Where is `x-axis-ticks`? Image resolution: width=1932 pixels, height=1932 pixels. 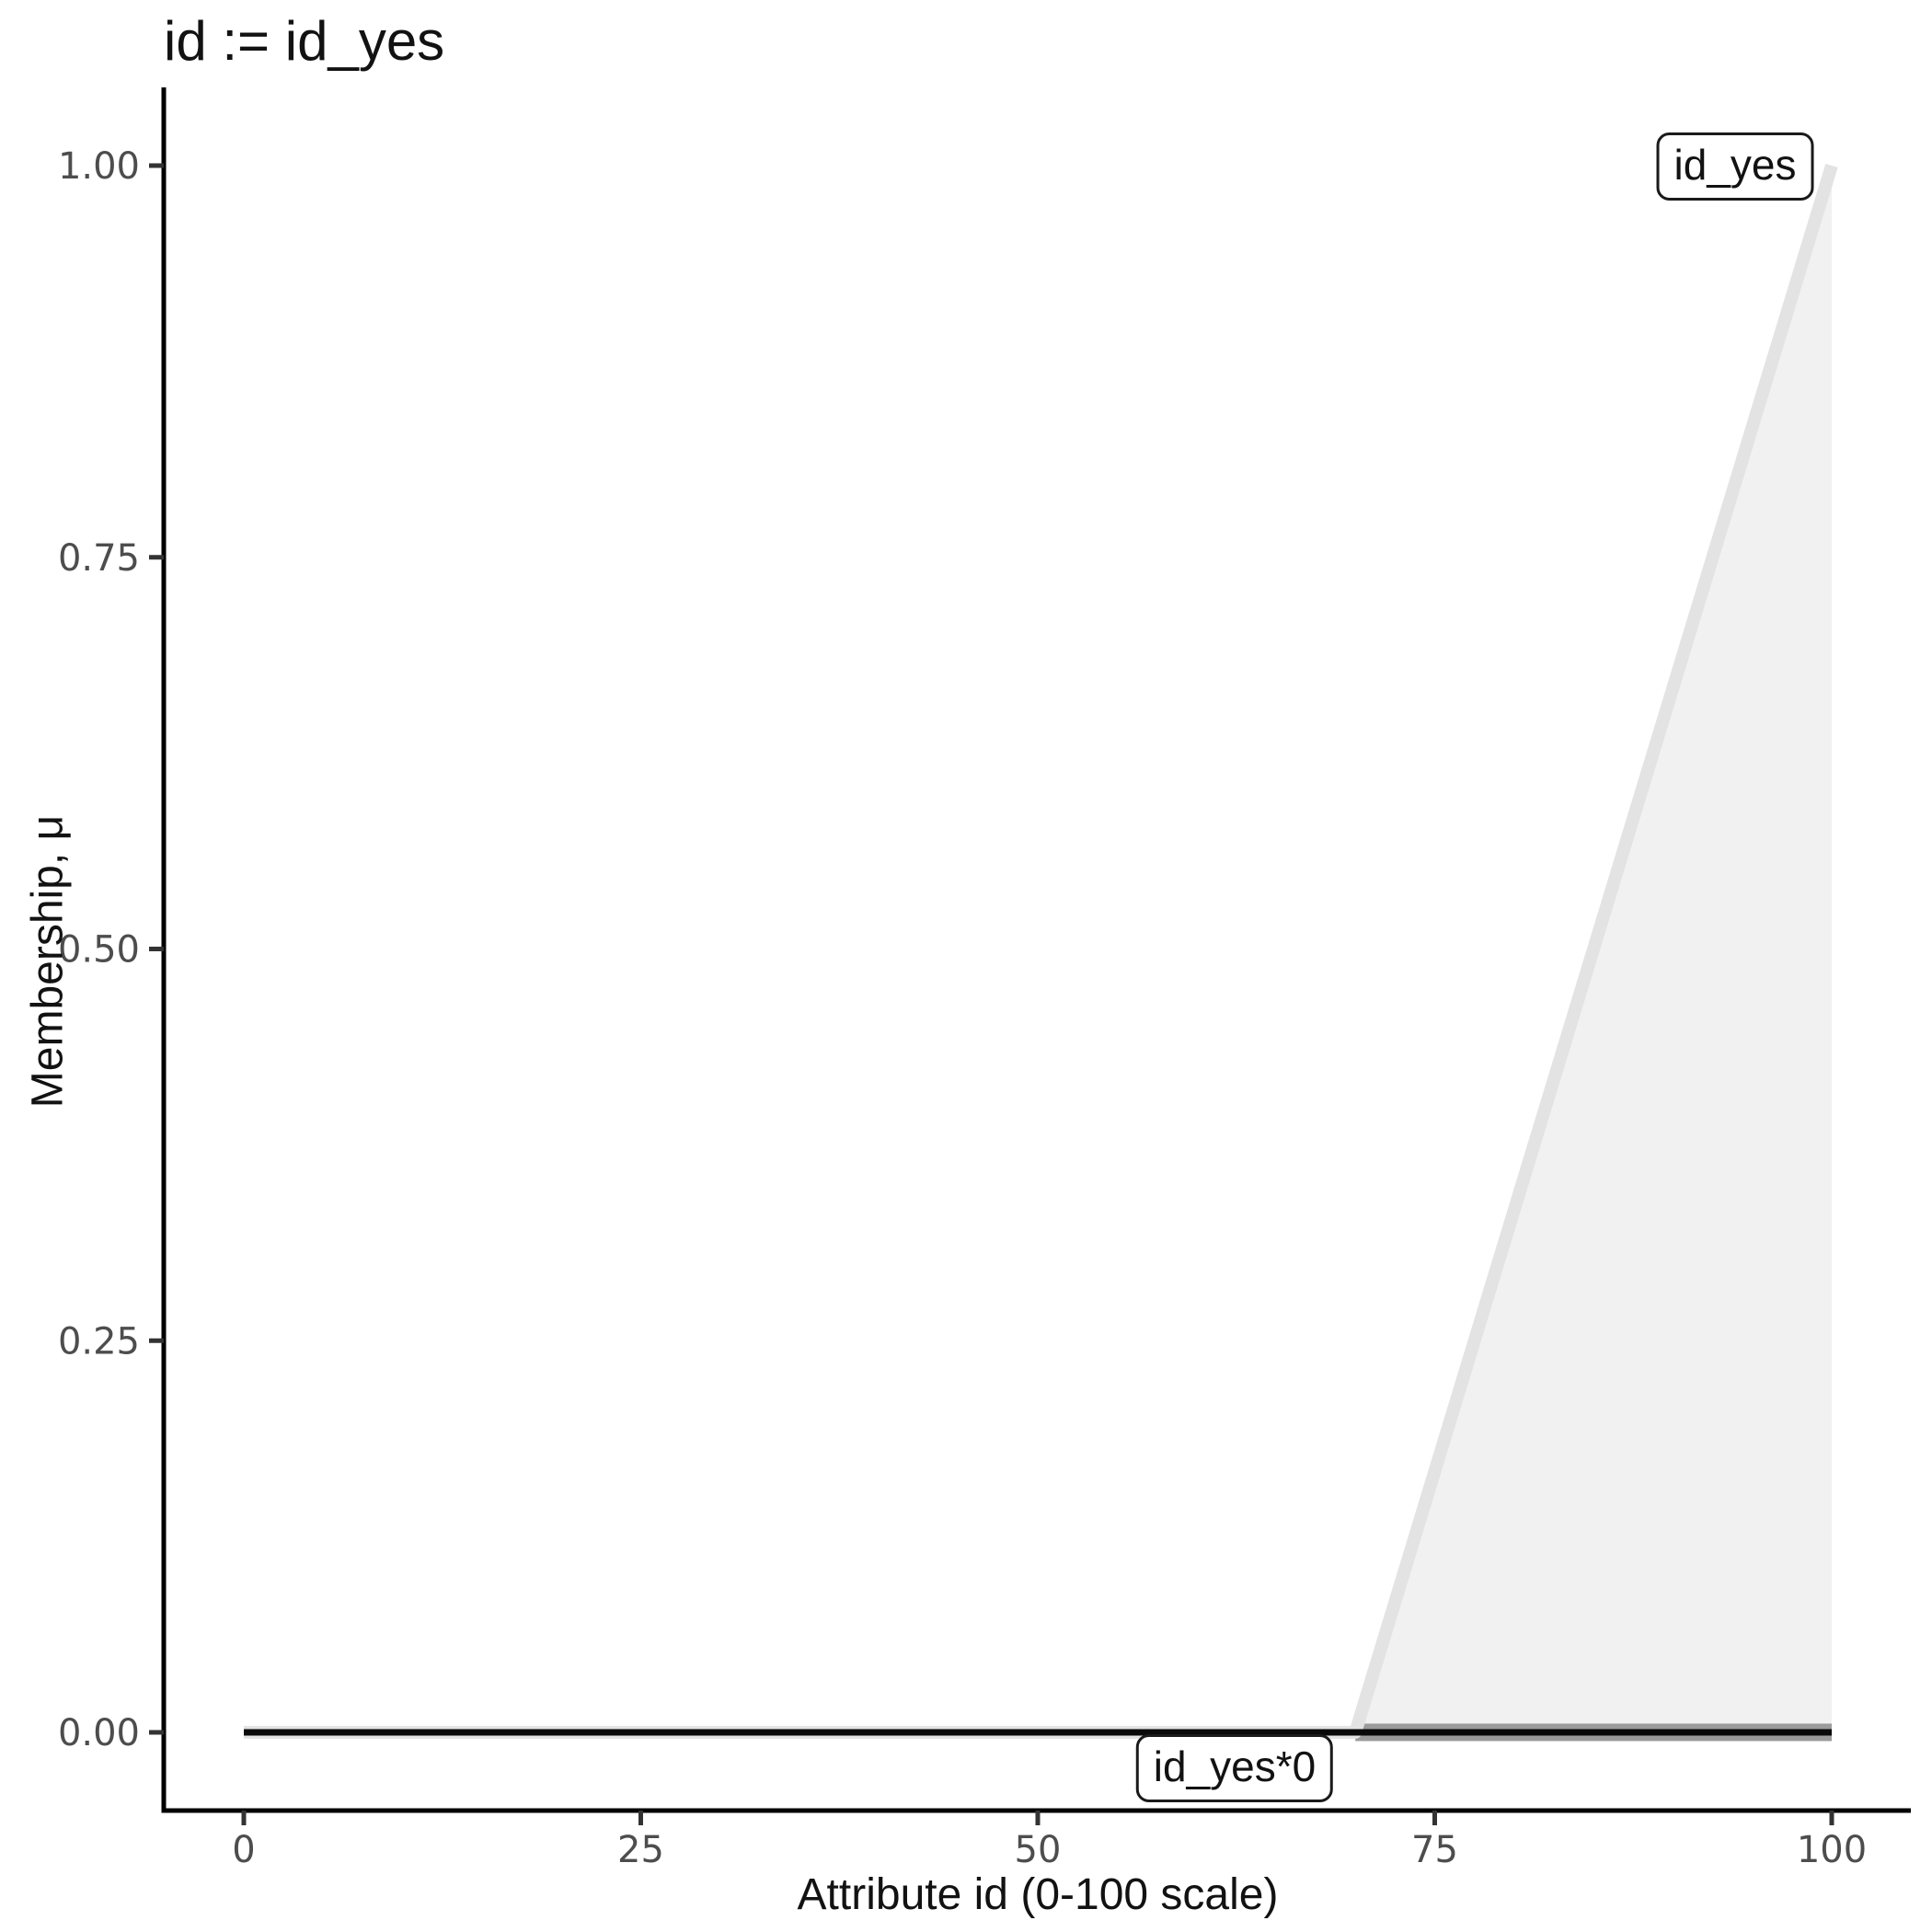
x-axis-ticks is located at coordinates (1037, 1818).